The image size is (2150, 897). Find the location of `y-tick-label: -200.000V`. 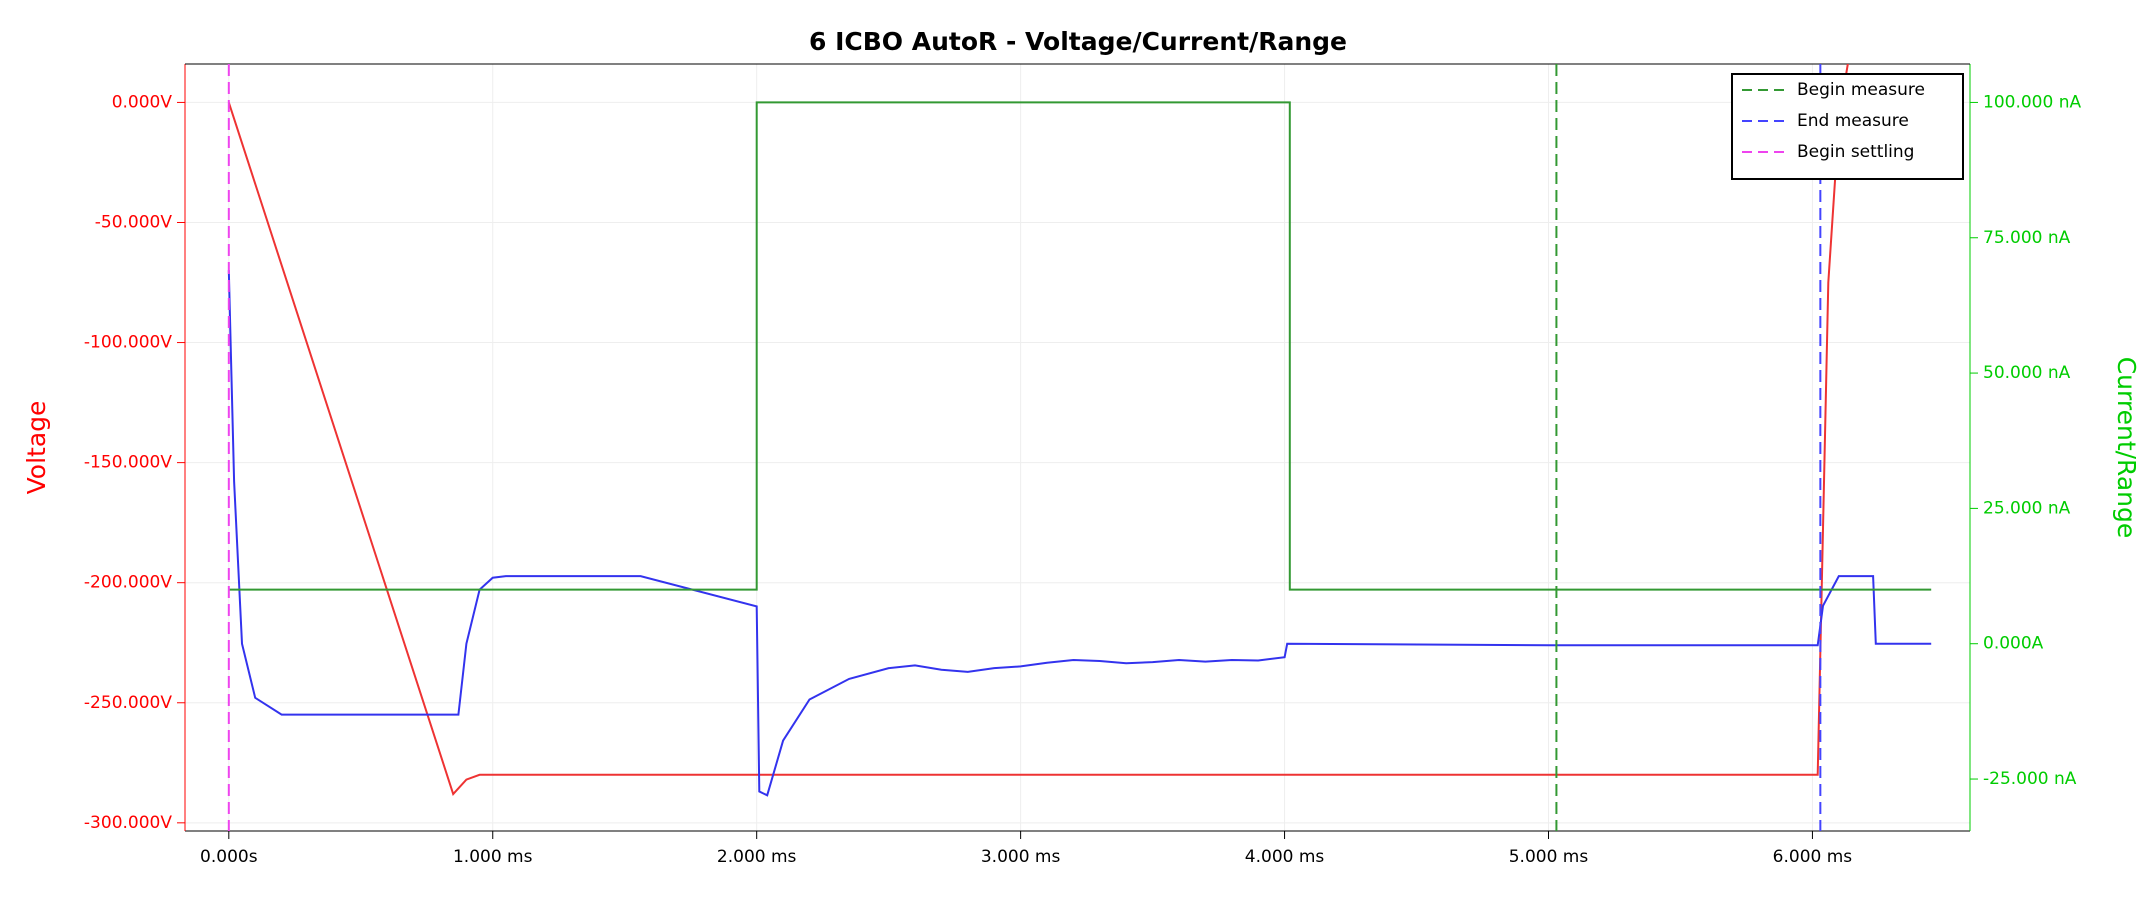

y-tick-label: -200.000V is located at coordinates (128, 583).